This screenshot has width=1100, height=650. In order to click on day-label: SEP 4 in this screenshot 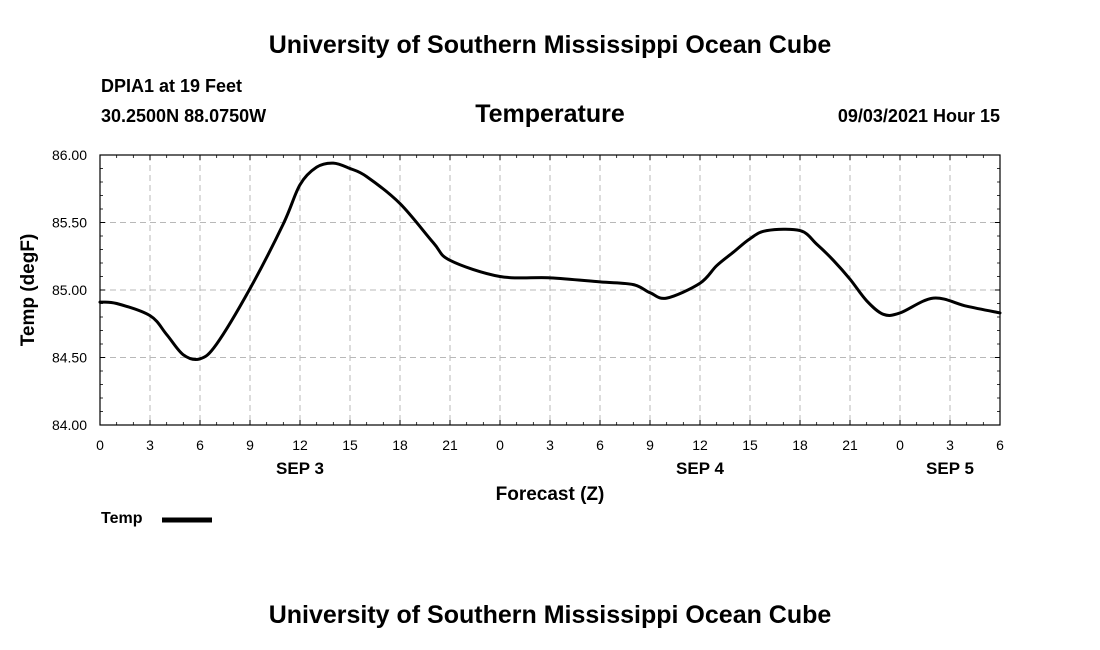, I will do `click(700, 468)`.